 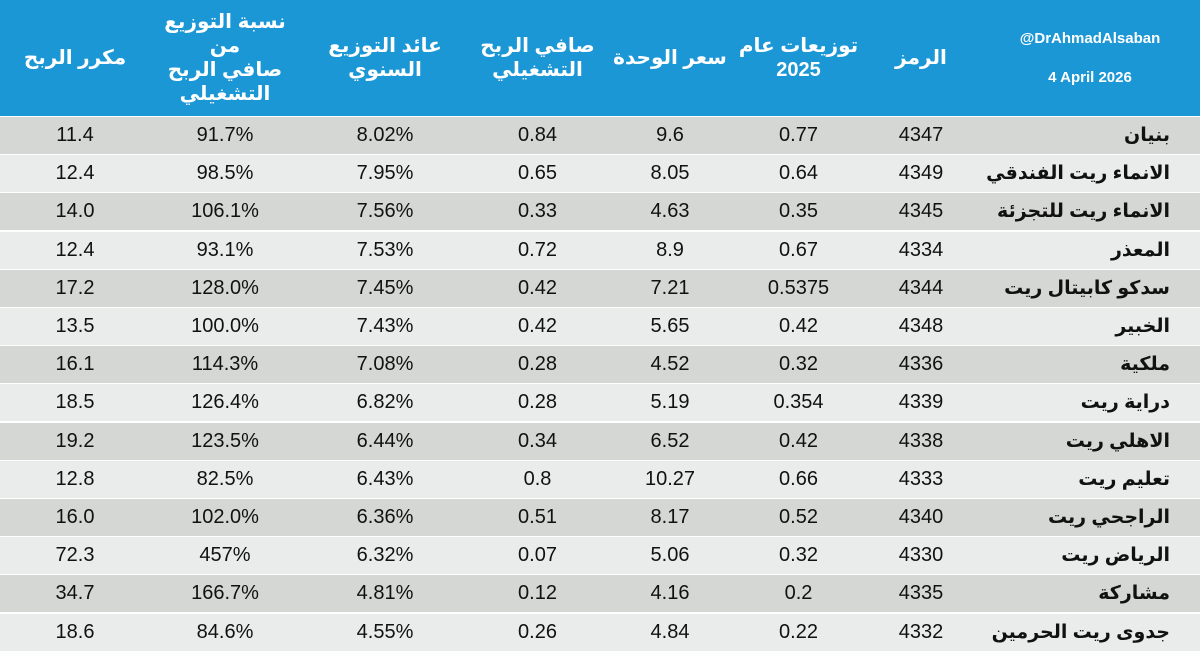 I want to click on payout-cell: 166.7%, so click(x=225, y=593).